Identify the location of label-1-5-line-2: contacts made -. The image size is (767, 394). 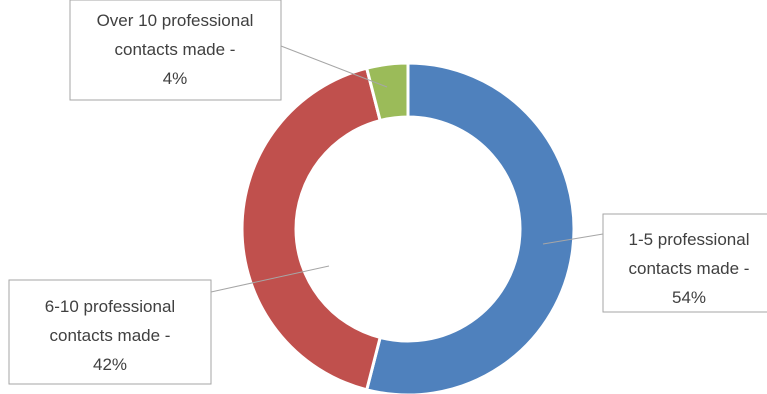
(689, 268).